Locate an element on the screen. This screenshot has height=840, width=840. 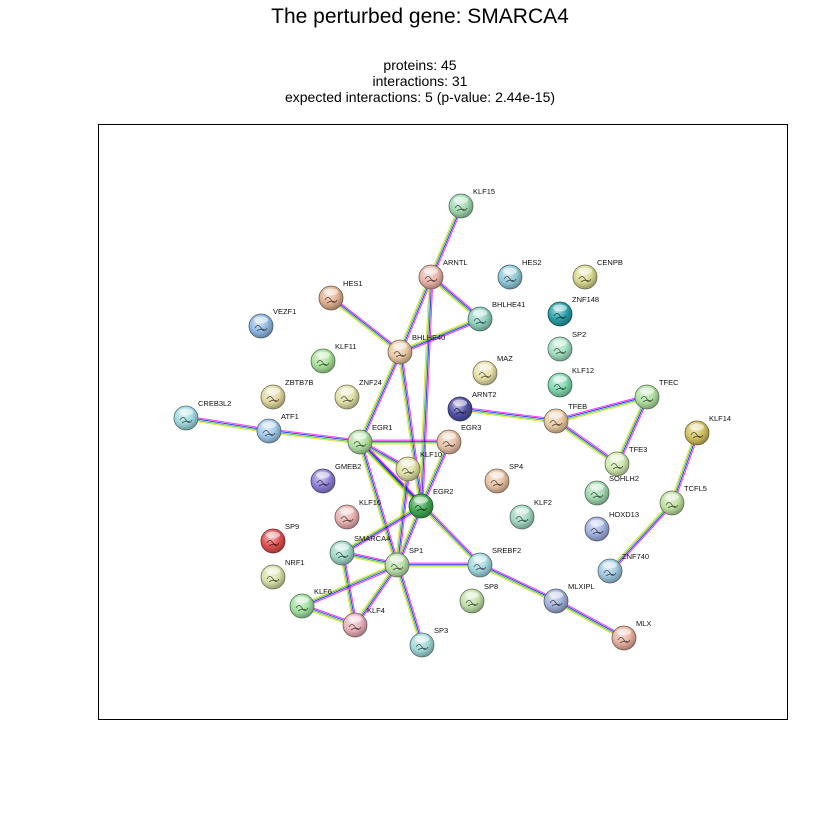
node-nrf1: NRF1 is located at coordinates (282, 574).